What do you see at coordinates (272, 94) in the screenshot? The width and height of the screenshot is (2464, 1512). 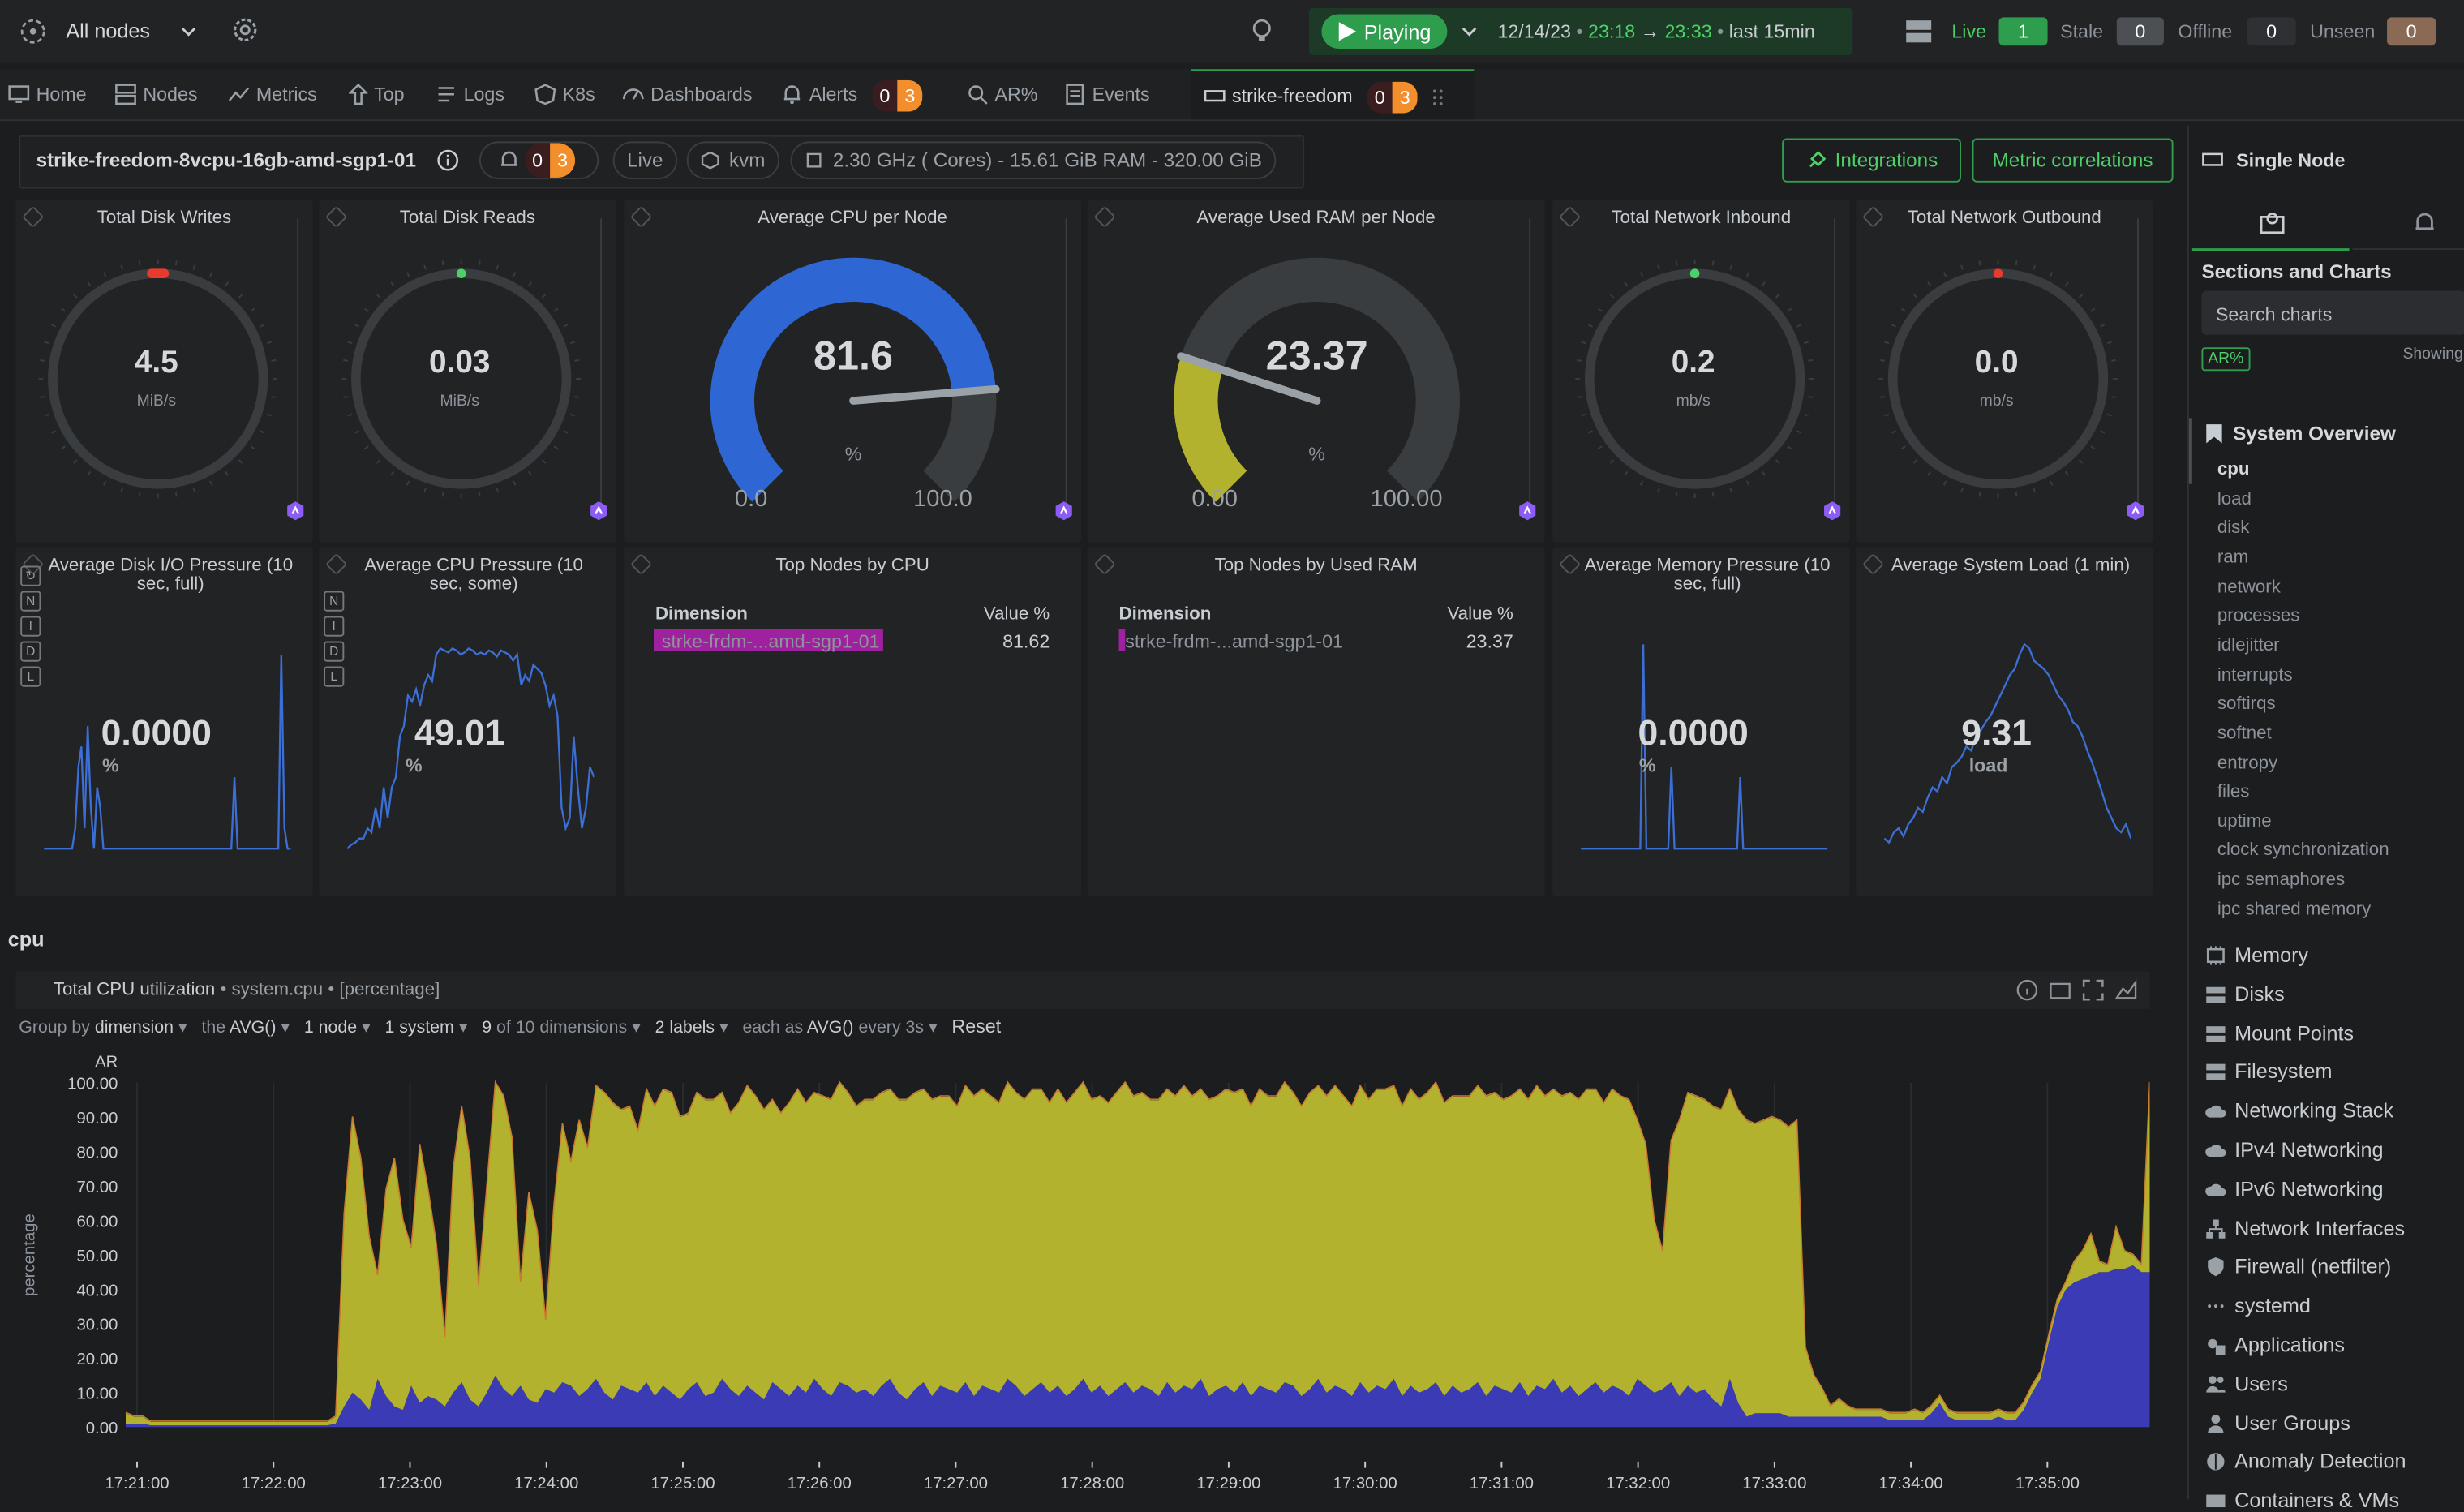 I see `tab-metrics: Metrics` at bounding box center [272, 94].